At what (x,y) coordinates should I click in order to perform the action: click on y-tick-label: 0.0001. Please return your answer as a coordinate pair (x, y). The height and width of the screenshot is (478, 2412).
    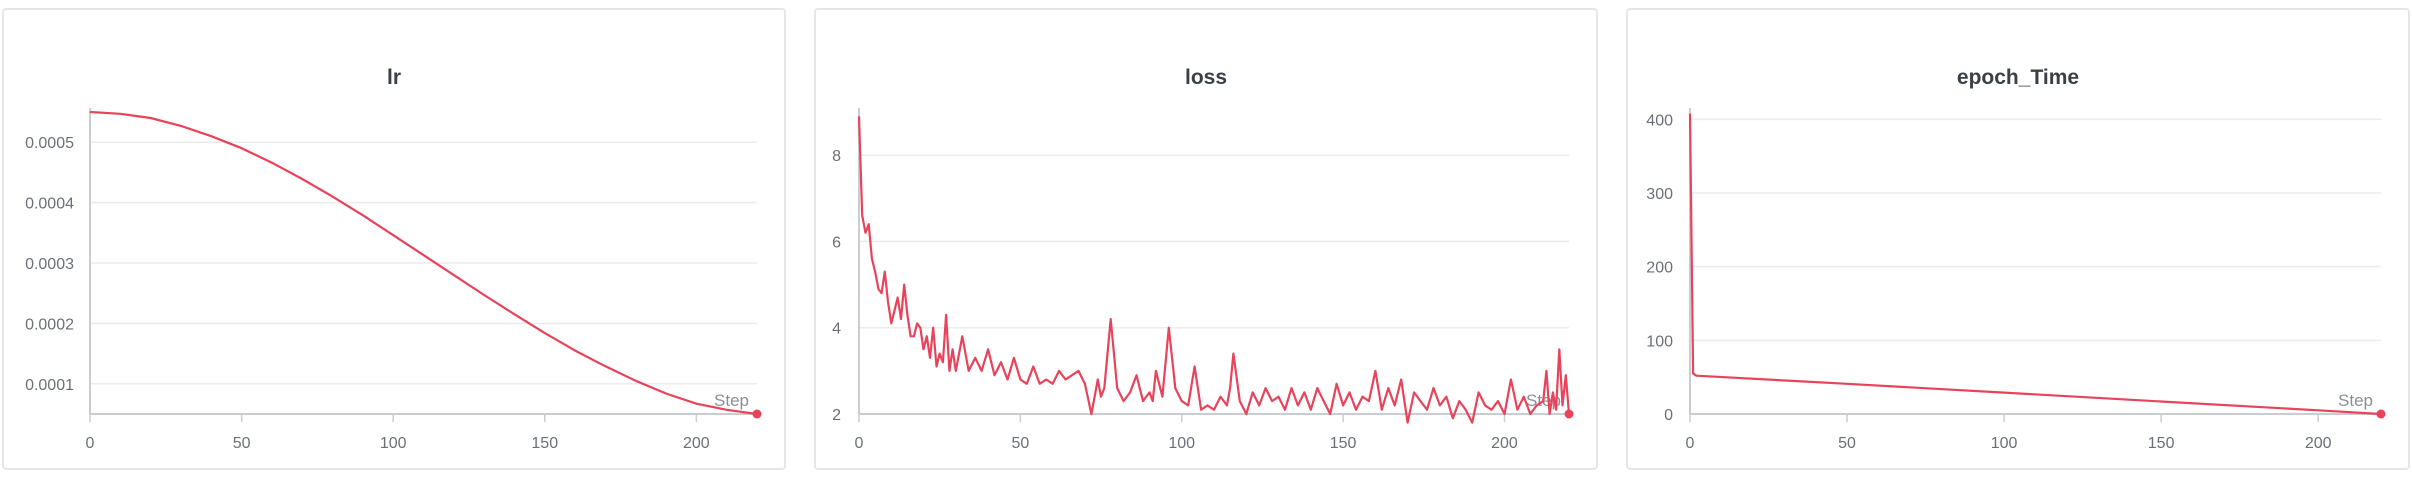
    Looking at the image, I should click on (49, 385).